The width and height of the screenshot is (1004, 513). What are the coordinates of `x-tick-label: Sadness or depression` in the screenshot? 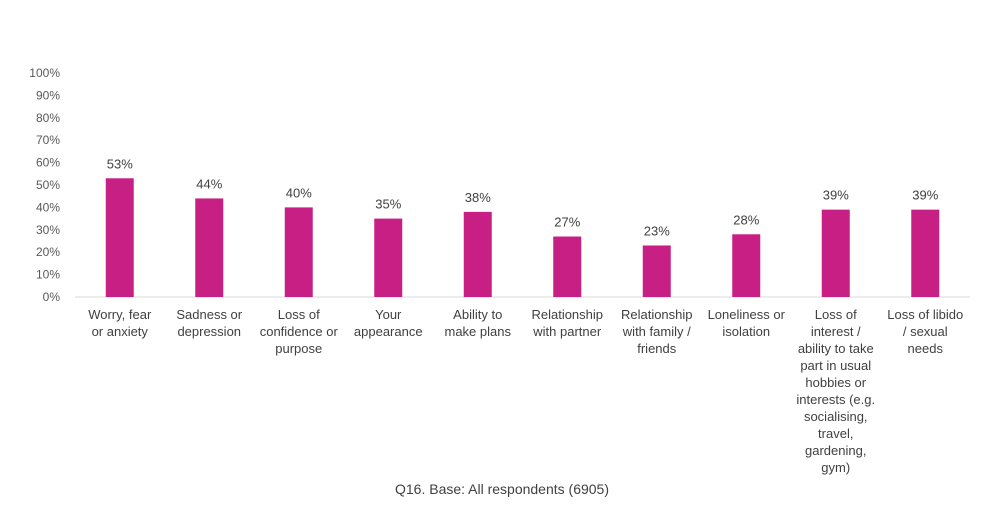 It's located at (209, 323).